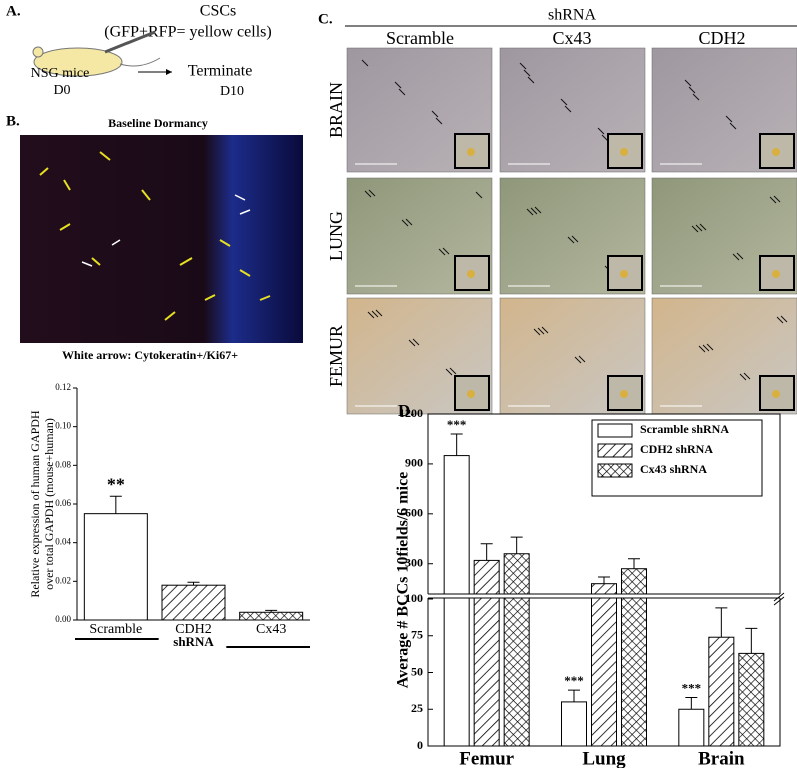 This screenshot has height=768, width=797. Describe the element at coordinates (63, 387) in the screenshot. I see `y-tick-label: 0.12` at that location.